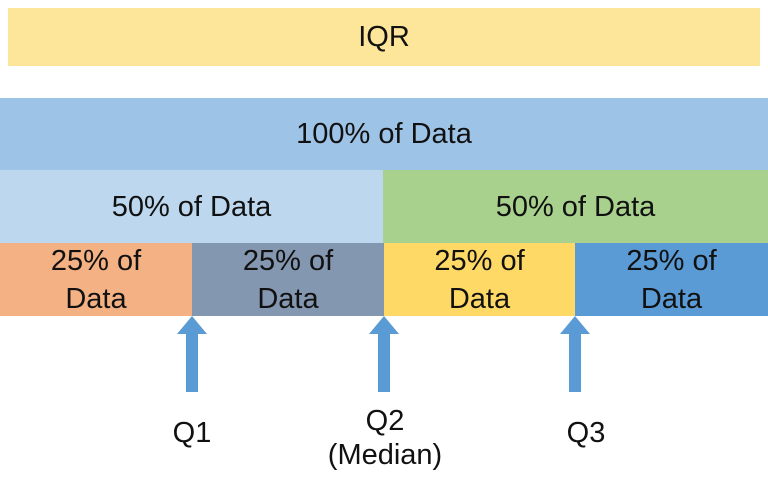 This screenshot has width=768, height=503. What do you see at coordinates (479, 260) in the screenshot?
I see `quarter-3-line1: 25% of` at bounding box center [479, 260].